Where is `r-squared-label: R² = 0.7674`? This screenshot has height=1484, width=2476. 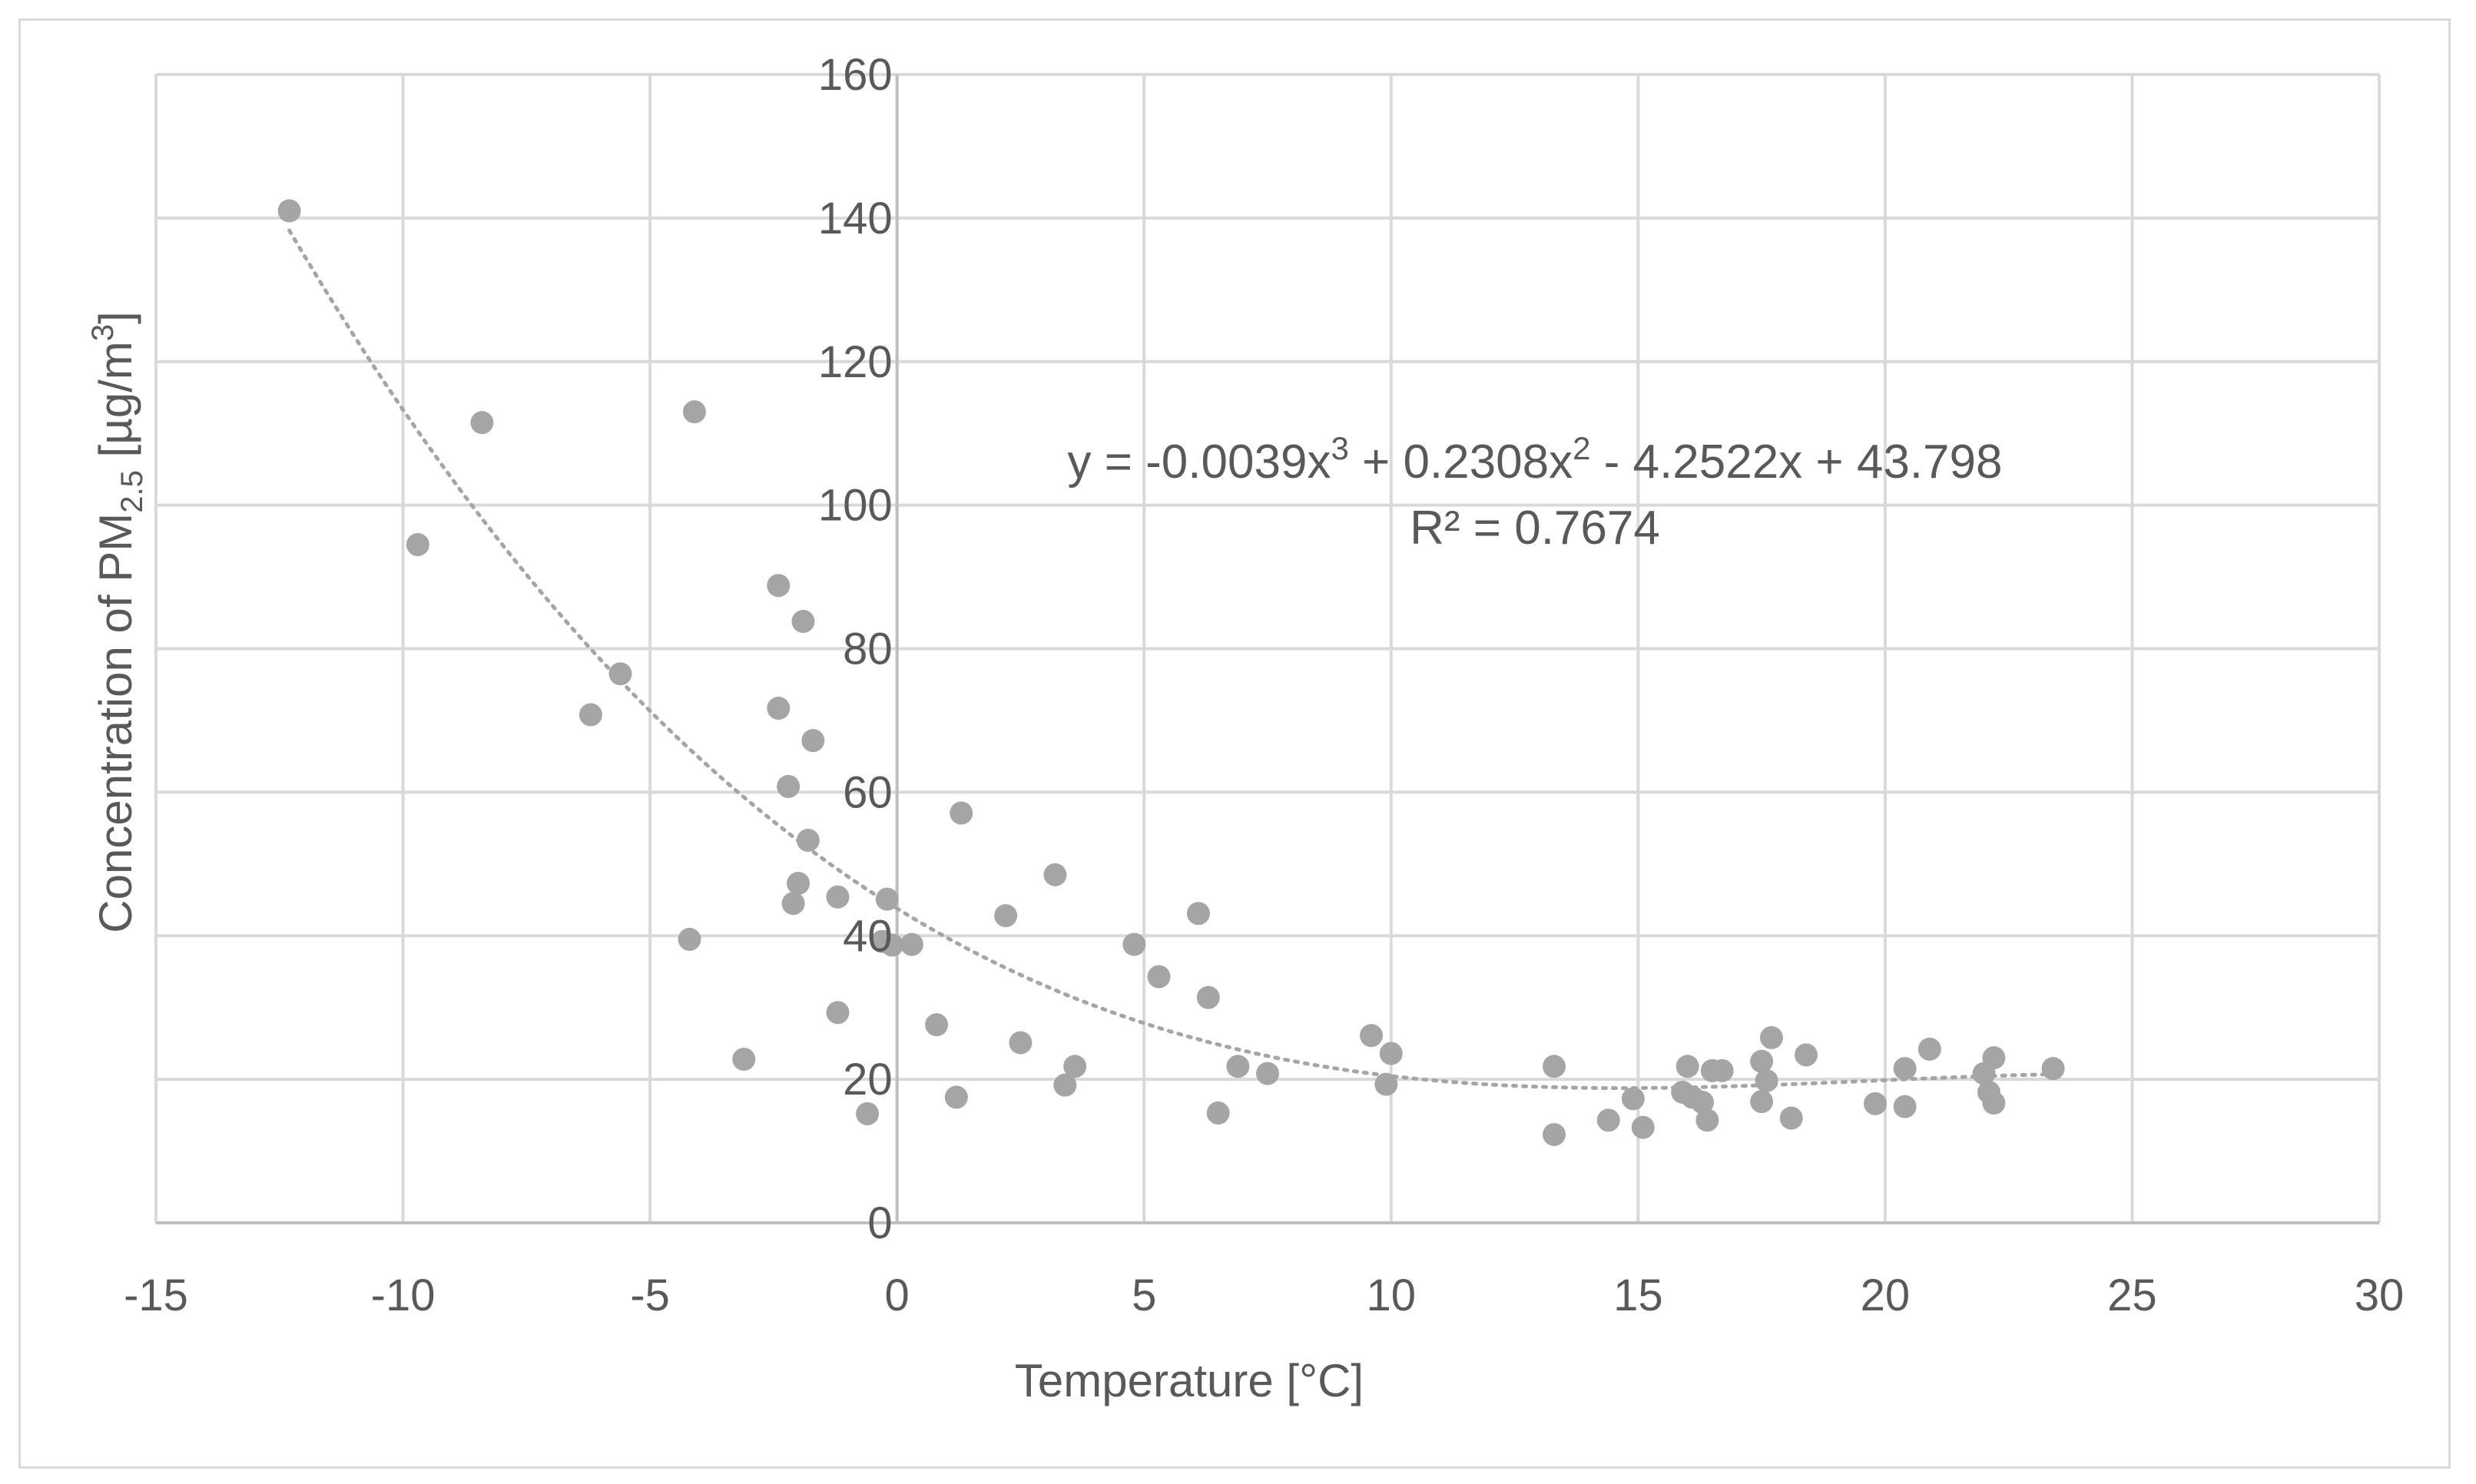
r-squared-label: R² = 0.7674 is located at coordinates (1535, 528).